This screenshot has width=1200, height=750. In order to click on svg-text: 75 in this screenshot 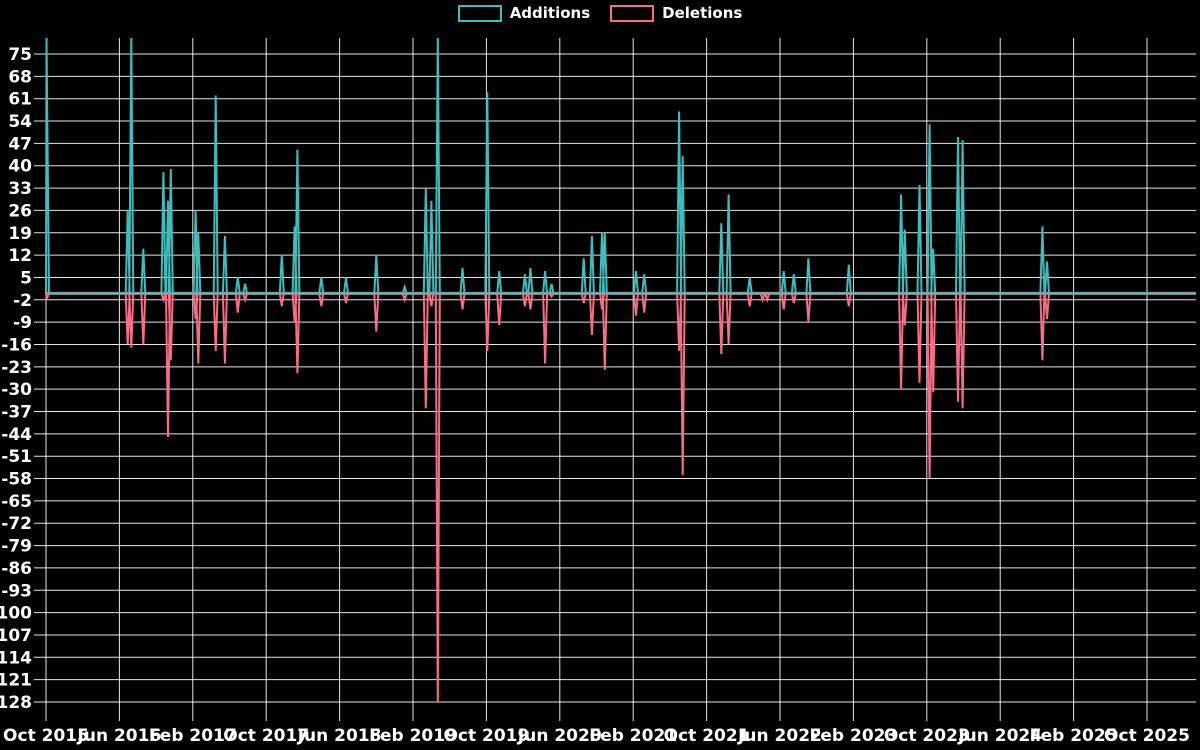, I will do `click(20, 55)`.